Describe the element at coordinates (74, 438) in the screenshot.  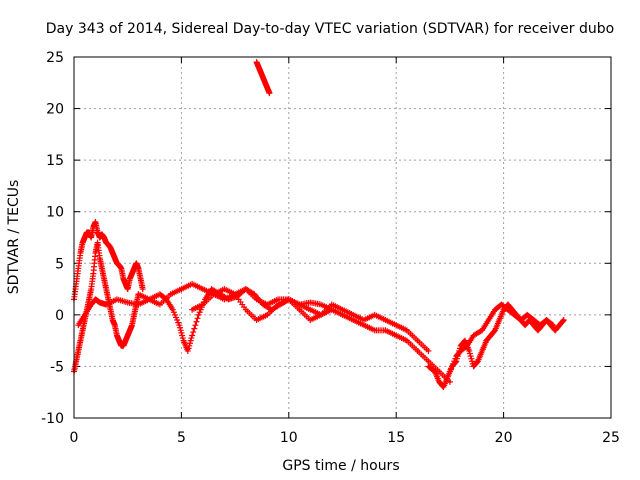
I see `x-tick-label: 0` at that location.